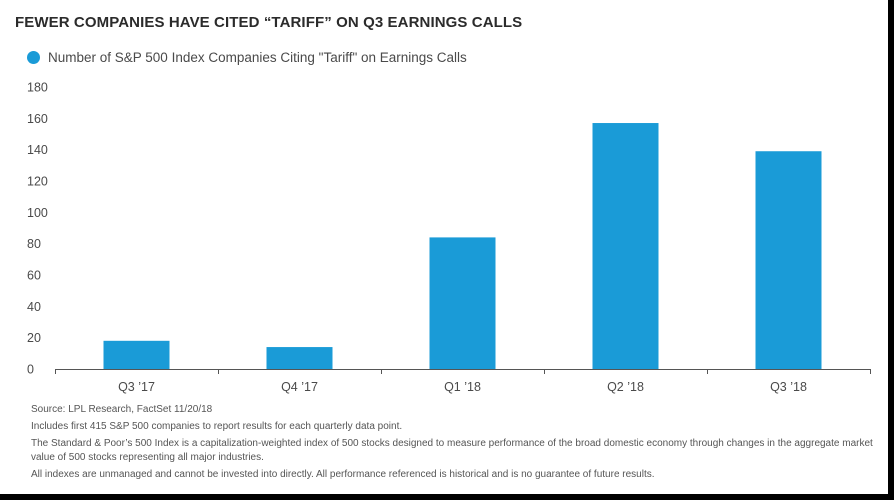  Describe the element at coordinates (37, 119) in the screenshot. I see `y-tick-label: 160` at that location.